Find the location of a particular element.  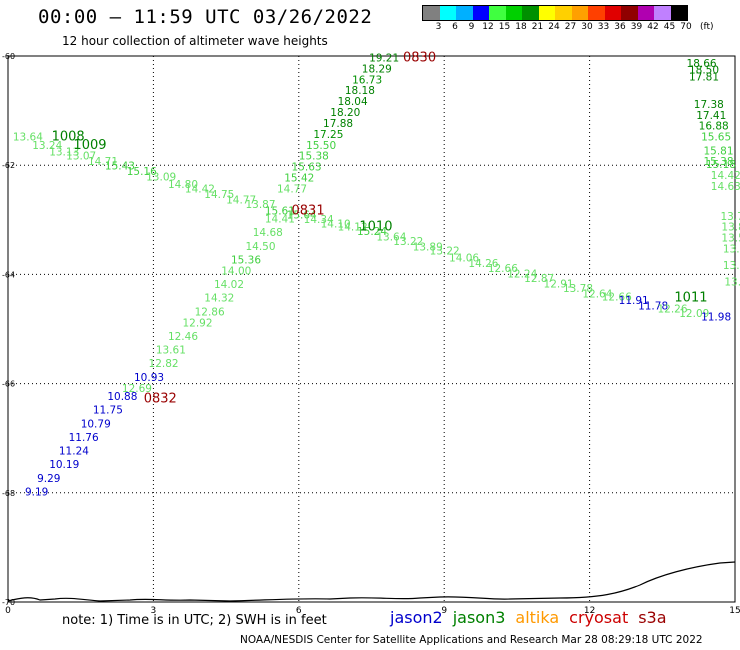

colorbar-tick-label: 33 is located at coordinates (603, 27).